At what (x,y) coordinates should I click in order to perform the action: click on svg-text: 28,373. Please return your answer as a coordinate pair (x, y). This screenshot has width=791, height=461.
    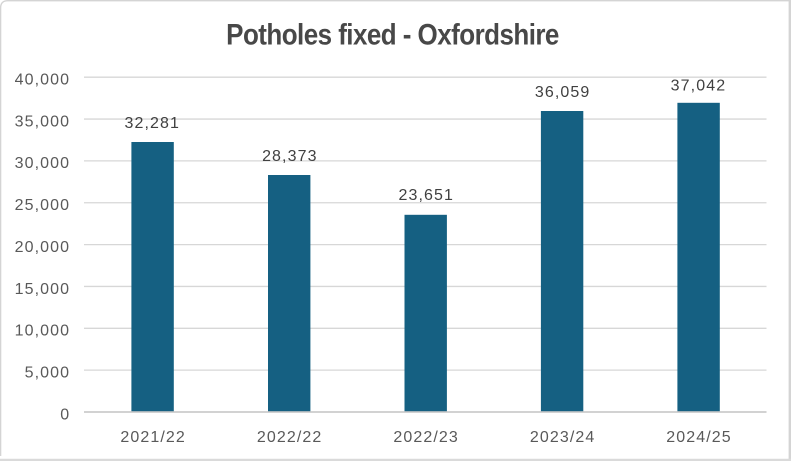
    Looking at the image, I should click on (290, 156).